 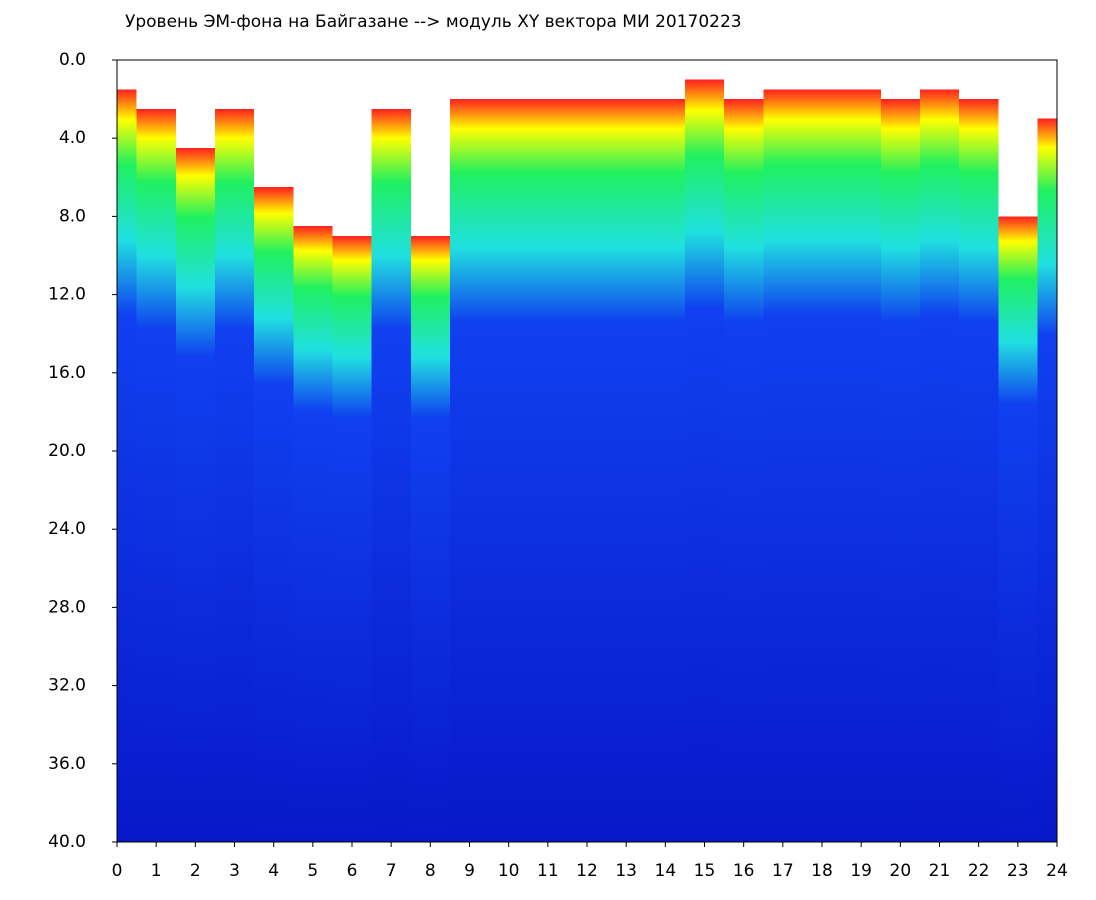 What do you see at coordinates (195, 871) in the screenshot?
I see `x-tick-label: 2` at bounding box center [195, 871].